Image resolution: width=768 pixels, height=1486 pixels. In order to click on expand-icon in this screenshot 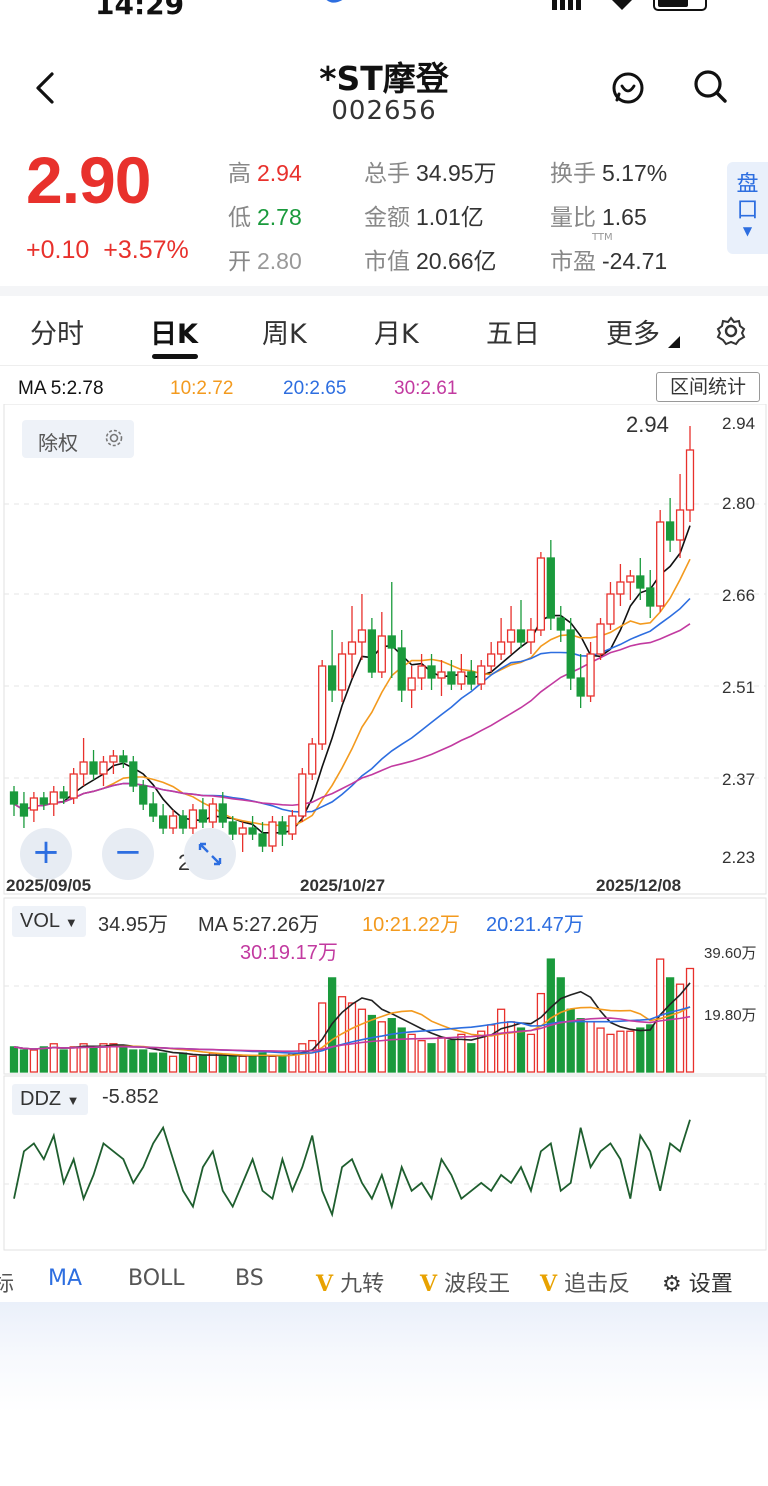, I will do `click(210, 854)`.